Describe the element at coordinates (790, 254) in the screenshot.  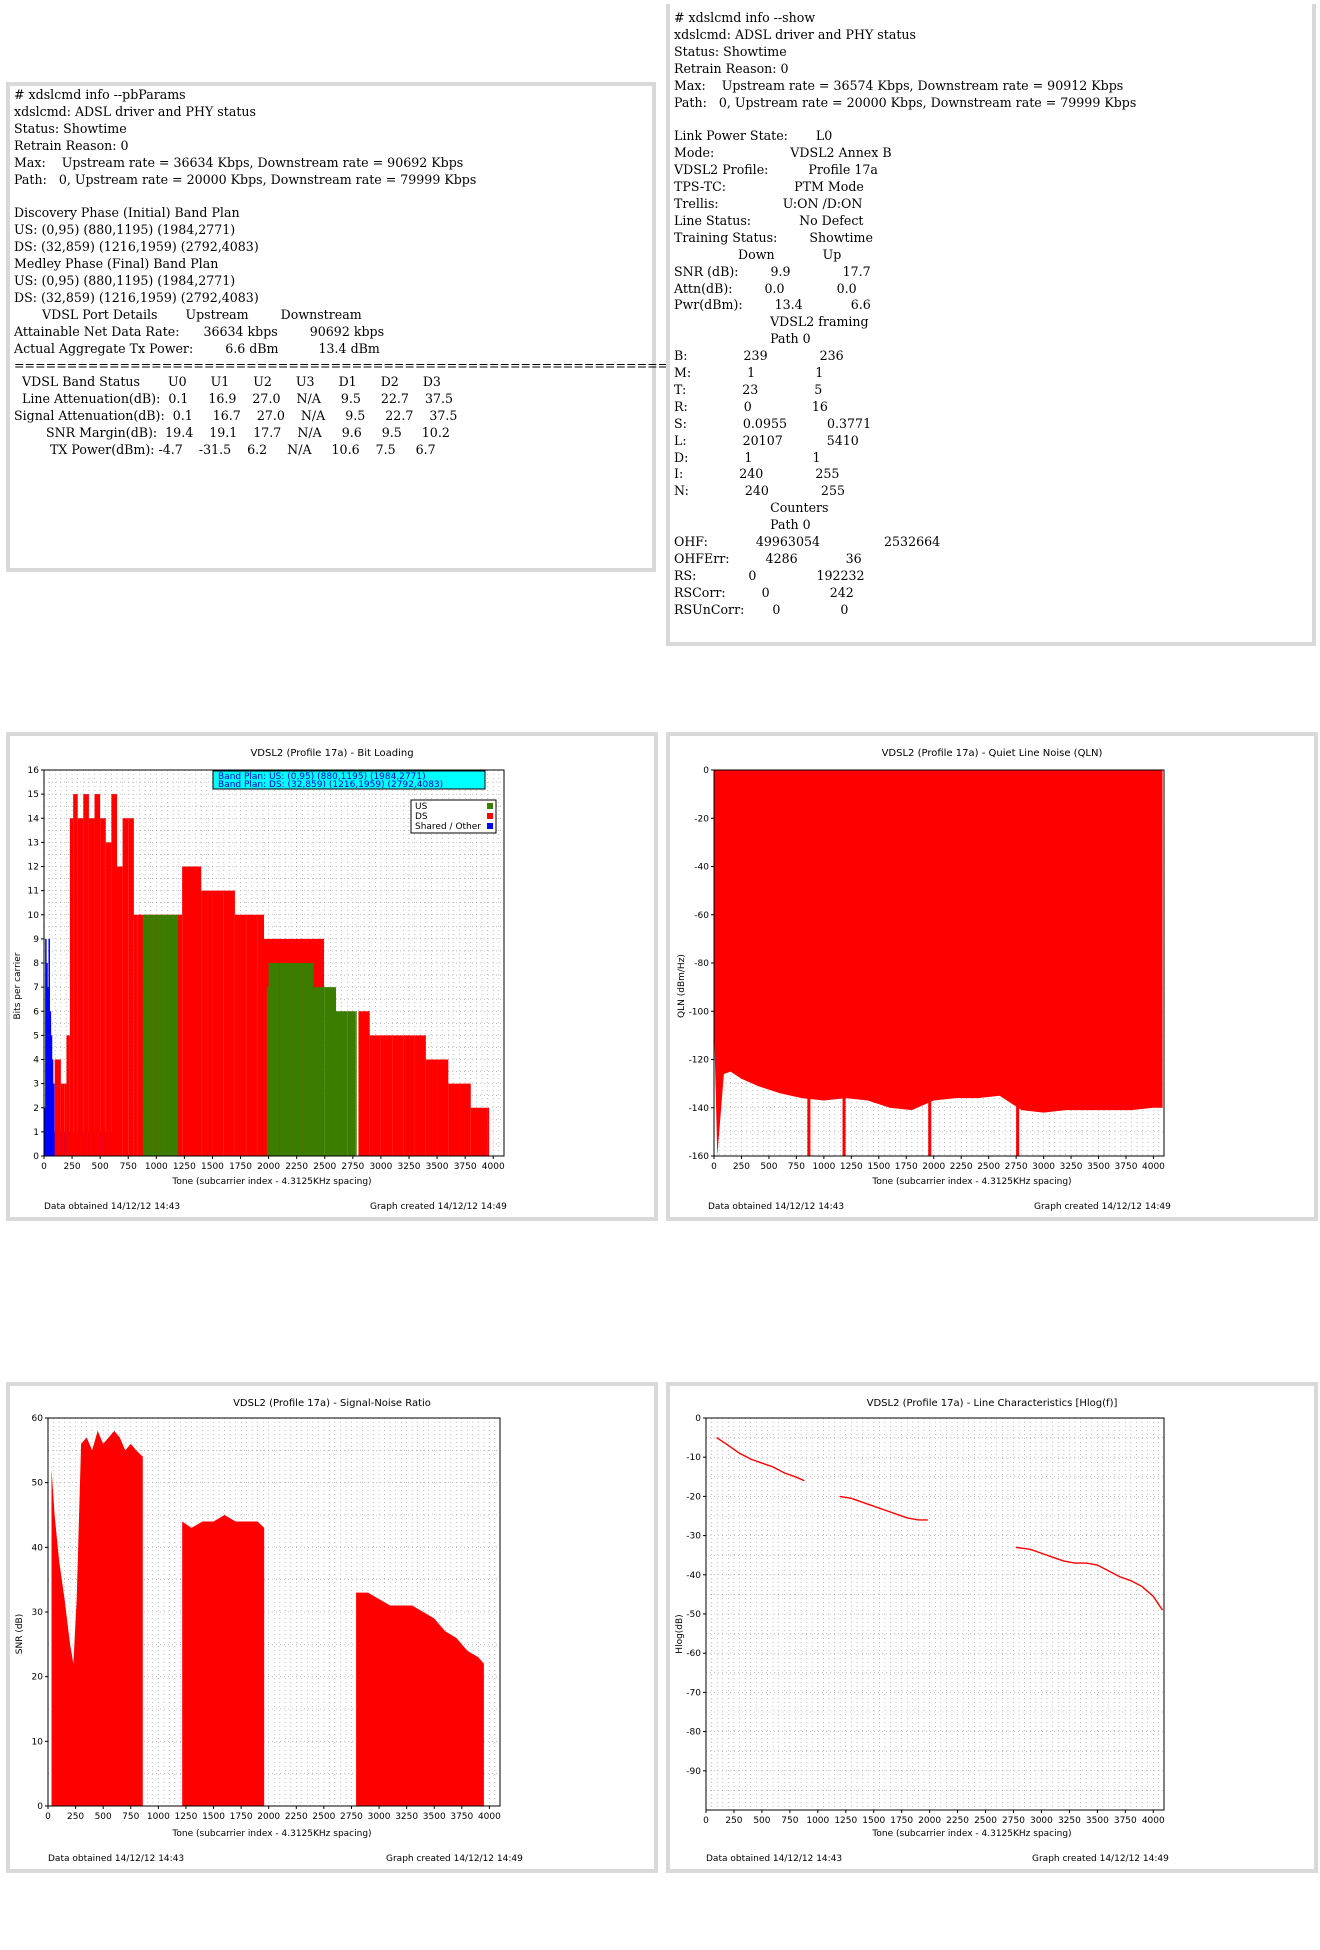
I see `show-line: Down Up` at that location.